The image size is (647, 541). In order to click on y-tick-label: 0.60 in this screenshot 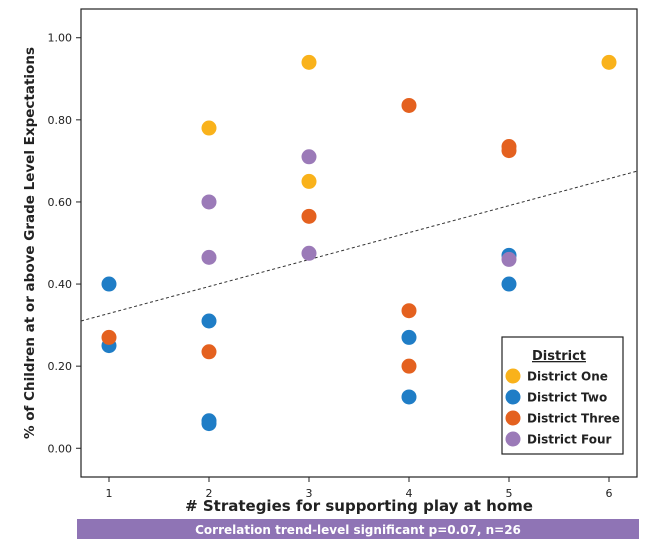, I will do `click(60, 202)`.